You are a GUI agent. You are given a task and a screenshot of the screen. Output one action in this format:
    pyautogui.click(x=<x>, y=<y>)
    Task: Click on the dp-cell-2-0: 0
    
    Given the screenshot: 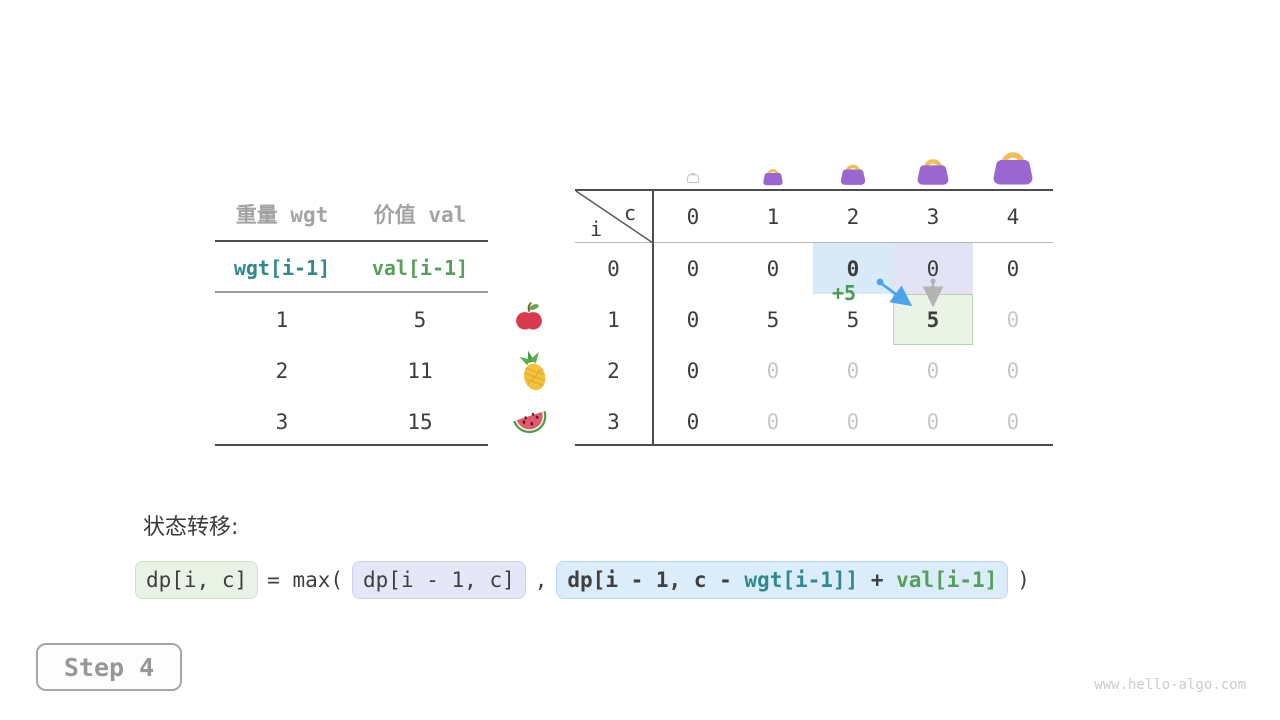 What is the action you would take?
    pyautogui.click(x=693, y=370)
    